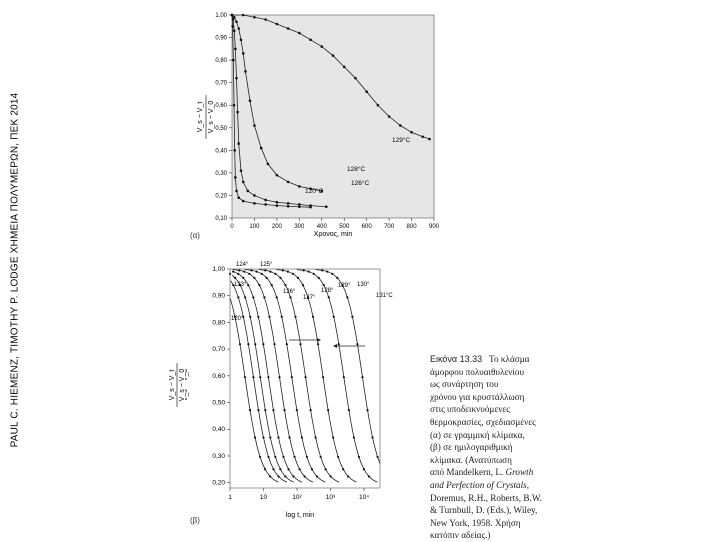 The height and width of the screenshot is (542, 720). Describe the element at coordinates (486, 497) in the screenshot. I see `caption-line-12: Doremus, R.H., Roberts, B.W.` at that location.